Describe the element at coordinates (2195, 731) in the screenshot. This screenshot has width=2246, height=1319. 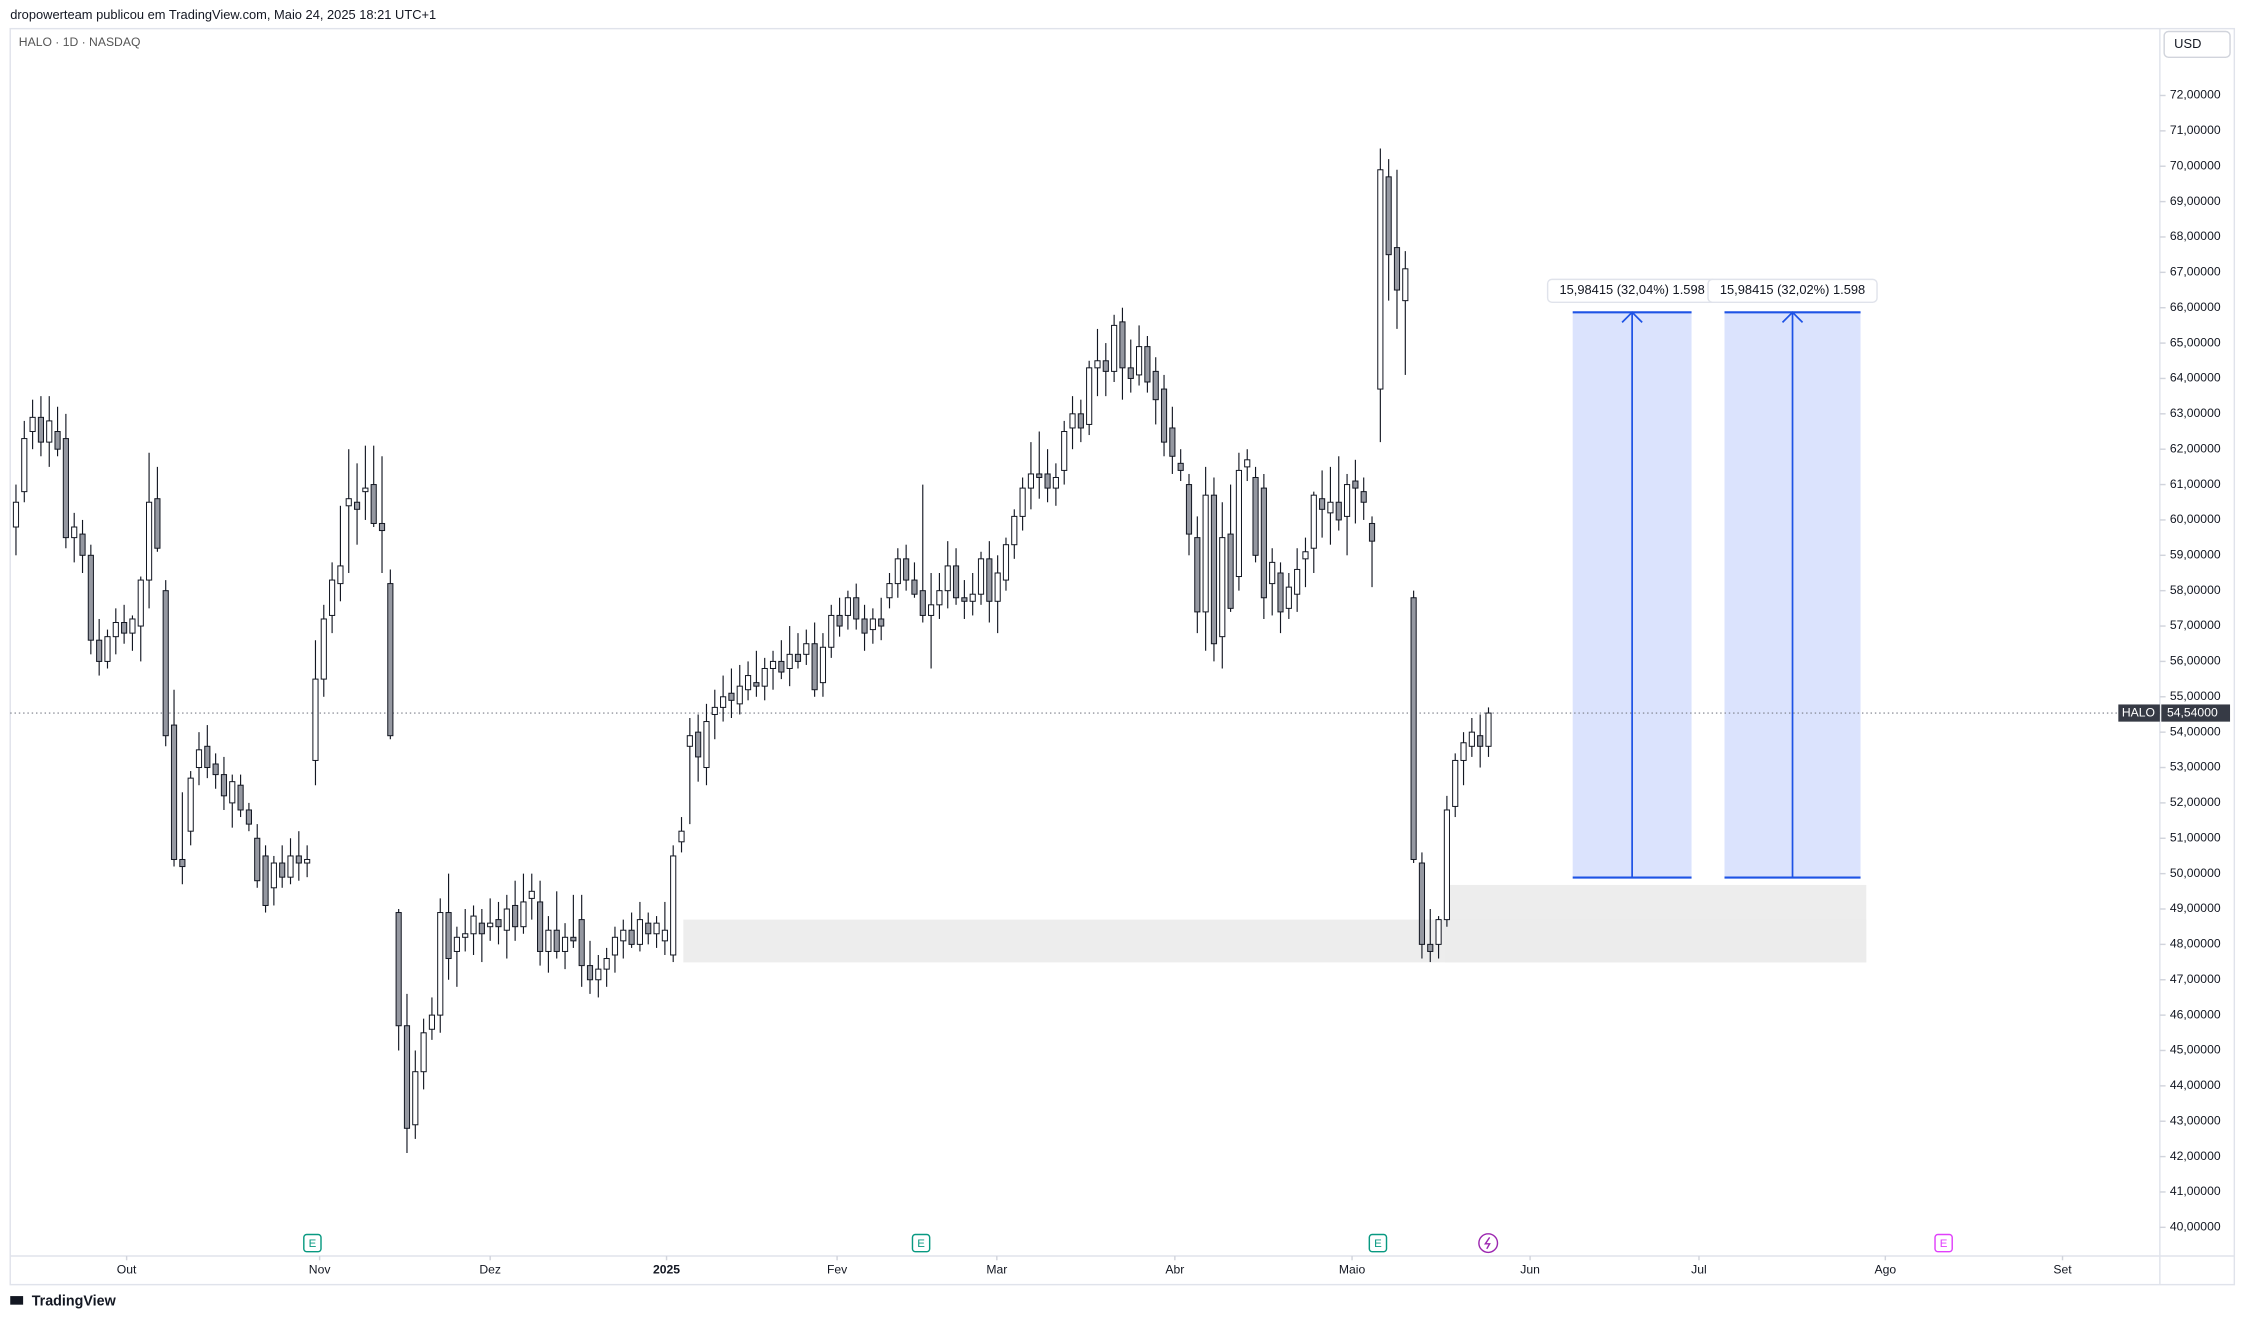
I see `y-tick-label: 54,00000` at that location.